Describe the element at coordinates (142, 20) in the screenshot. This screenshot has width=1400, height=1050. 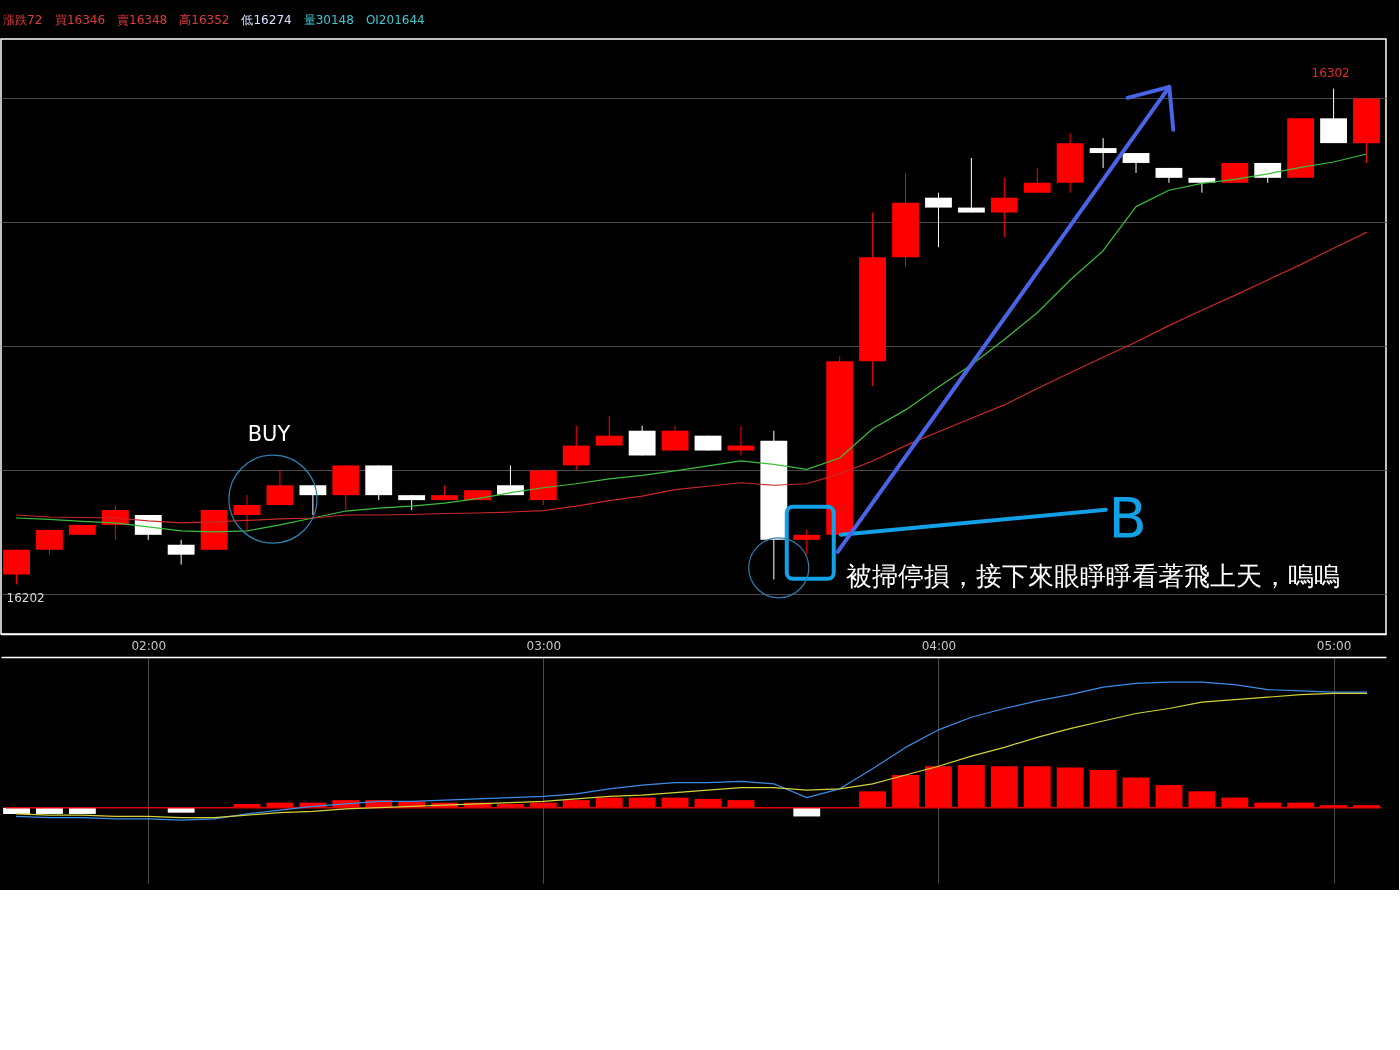
I see `text: 賣16348` at that location.